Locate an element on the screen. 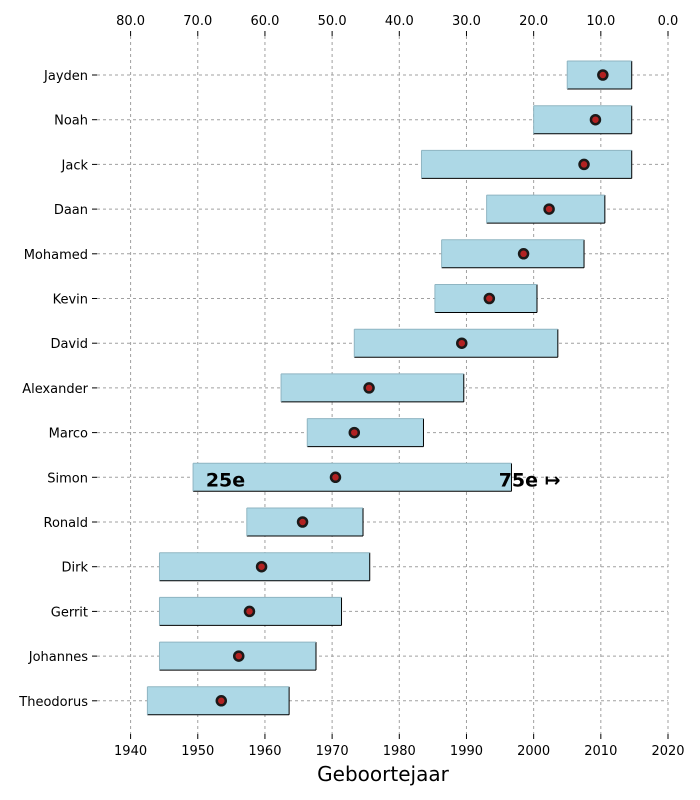 This screenshot has height=800, width=700. percentile-annotation: 75e ↦ is located at coordinates (530, 480).